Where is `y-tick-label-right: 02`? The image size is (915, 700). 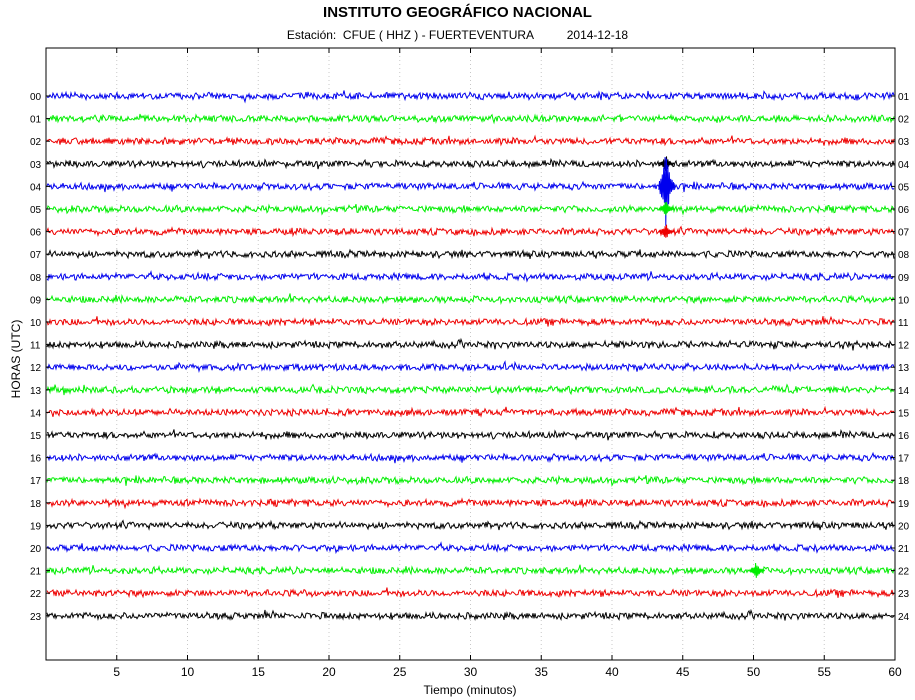
y-tick-label-right: 02 is located at coordinates (904, 120).